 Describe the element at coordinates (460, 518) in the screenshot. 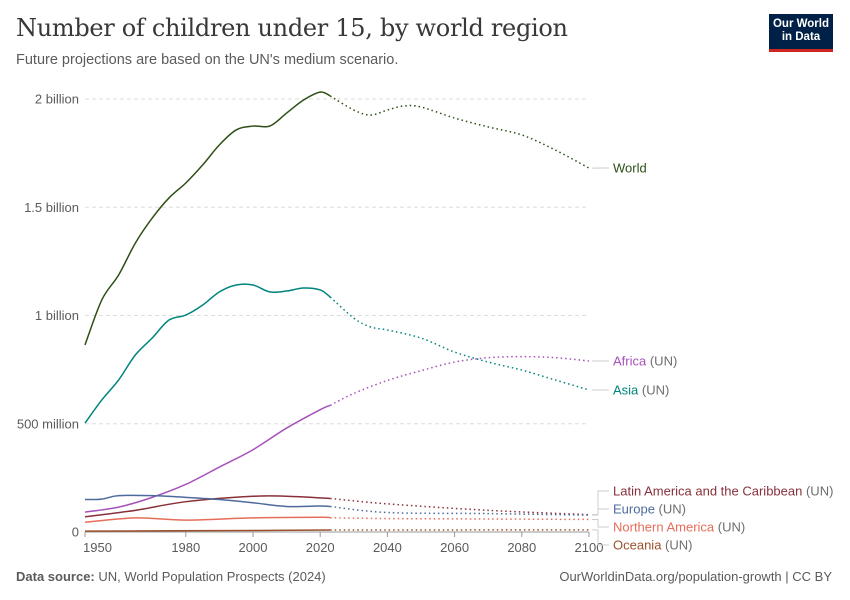

I see `series-projection-northern-america` at that location.